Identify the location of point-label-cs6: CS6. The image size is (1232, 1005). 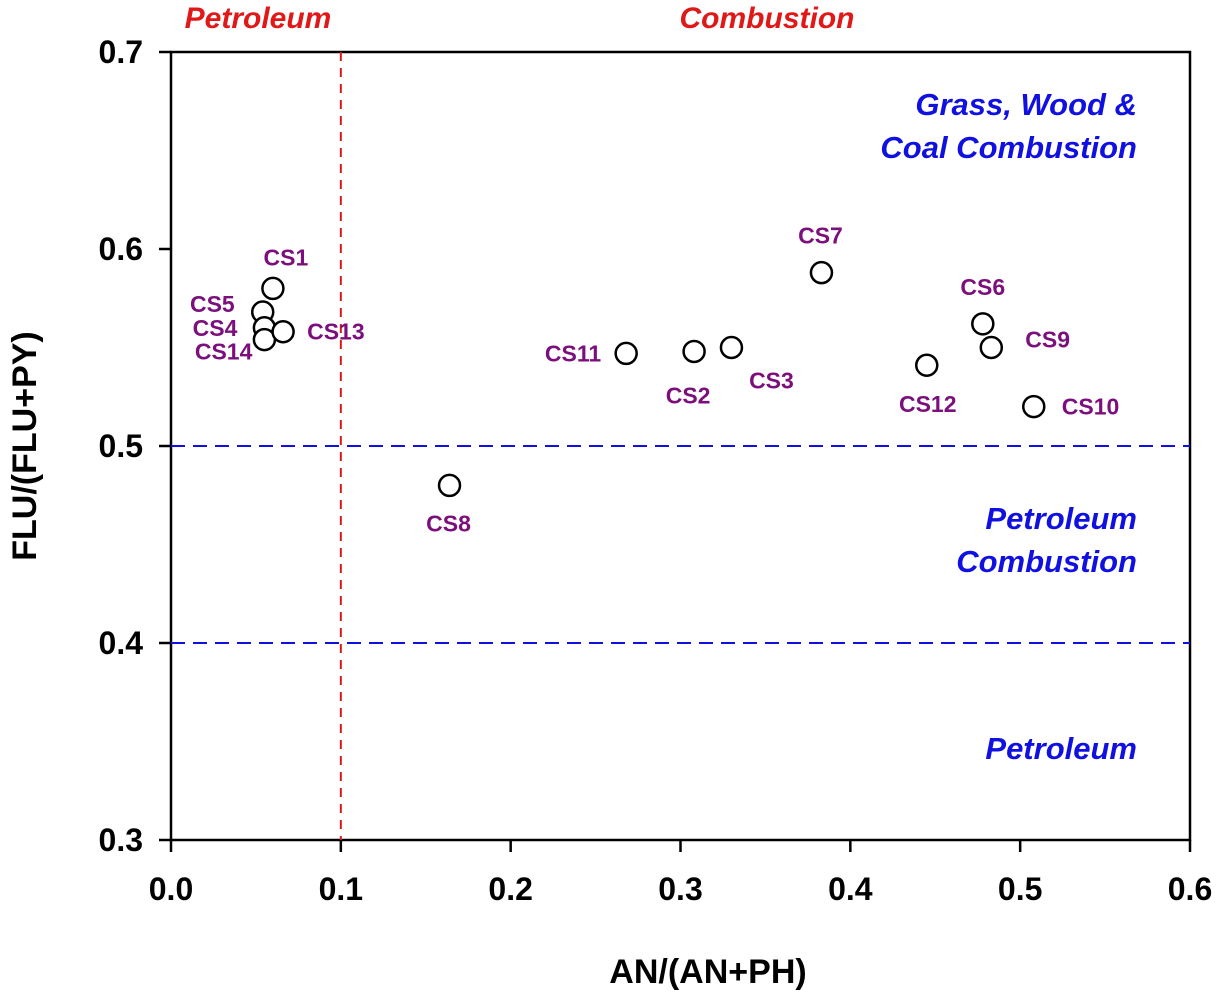
(982, 287).